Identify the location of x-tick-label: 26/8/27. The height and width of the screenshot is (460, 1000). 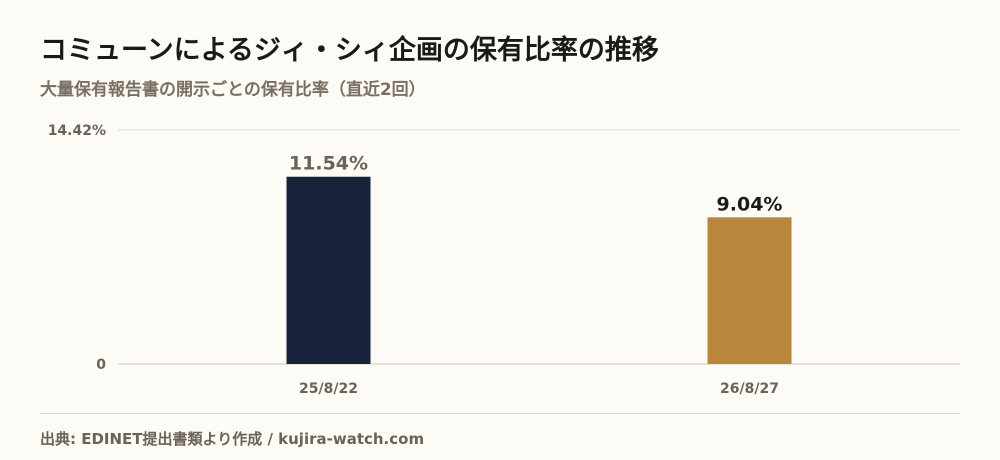
(749, 389).